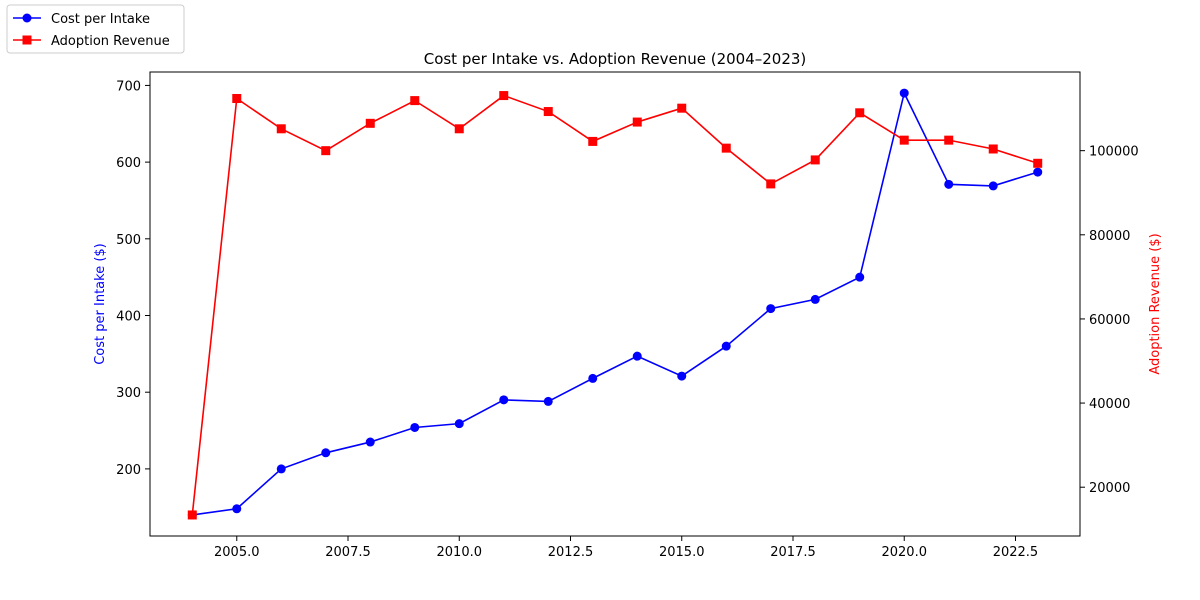  I want to click on right-y-axis-ticks: 20000 40000 60000 80000 100000, so click(1109, 320).